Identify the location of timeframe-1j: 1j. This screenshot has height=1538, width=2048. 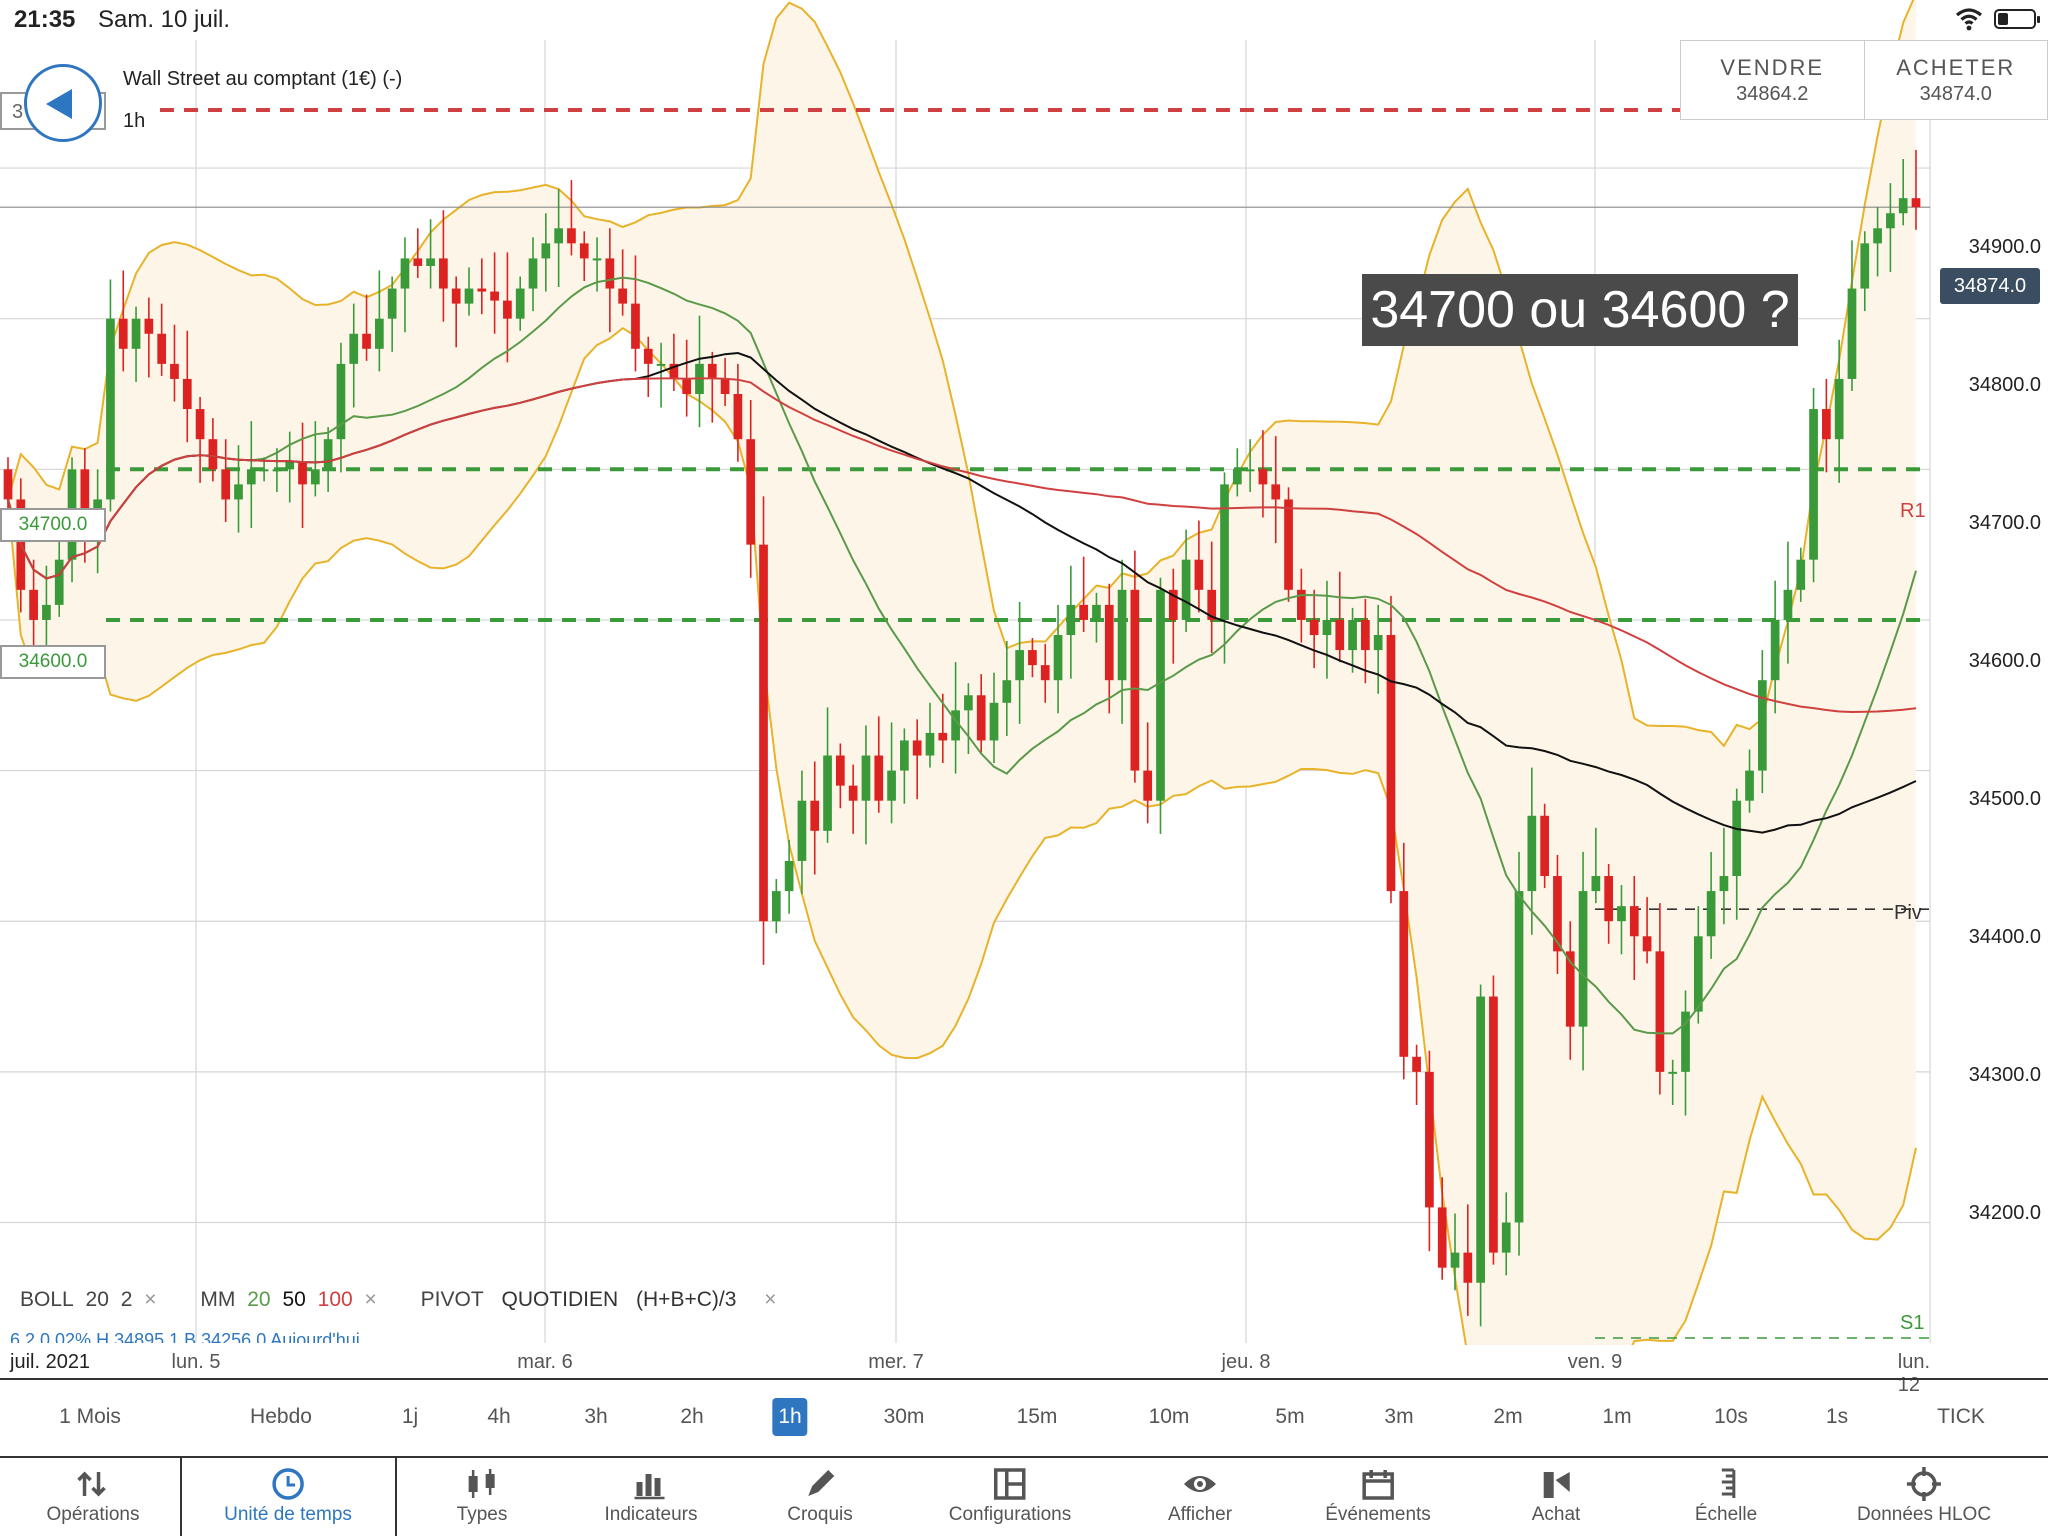
(410, 1416).